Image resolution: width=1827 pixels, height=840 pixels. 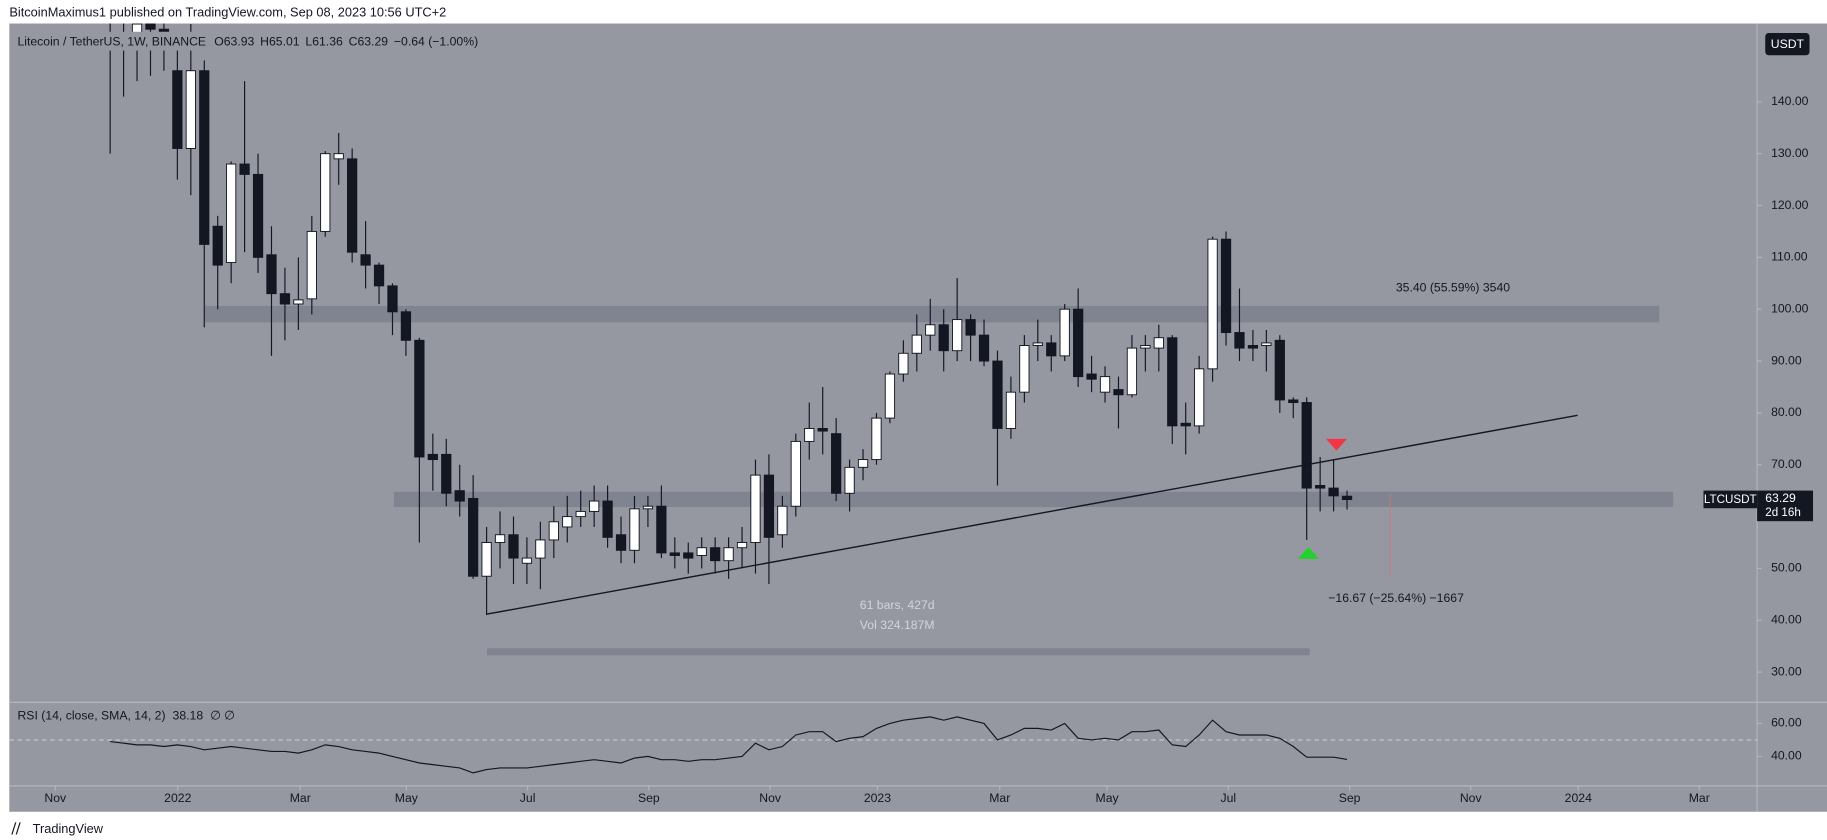 I want to click on rsi-legend: RSI (14, close, SMA, 14, 2) 38.18 ∅ ∅, so click(x=125, y=716).